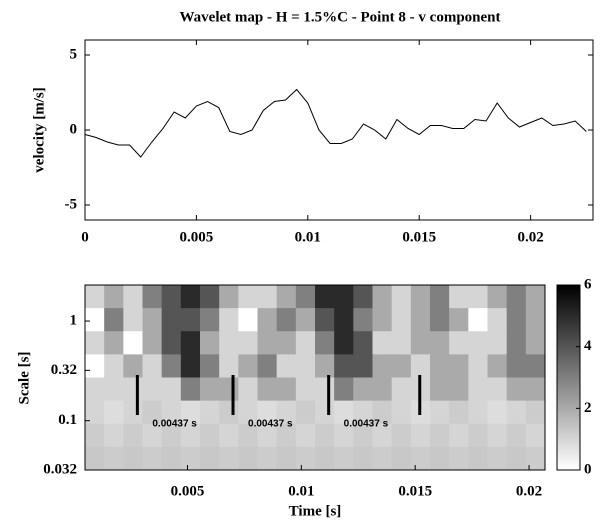 The height and width of the screenshot is (525, 610). I want to click on y-axis-label: velocity [m/s], so click(39, 129).